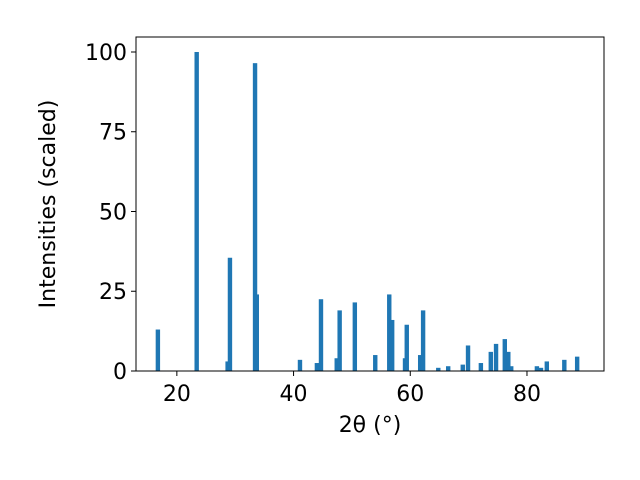  Describe the element at coordinates (113, 212) in the screenshot. I see `y-tick-label: 50` at that location.